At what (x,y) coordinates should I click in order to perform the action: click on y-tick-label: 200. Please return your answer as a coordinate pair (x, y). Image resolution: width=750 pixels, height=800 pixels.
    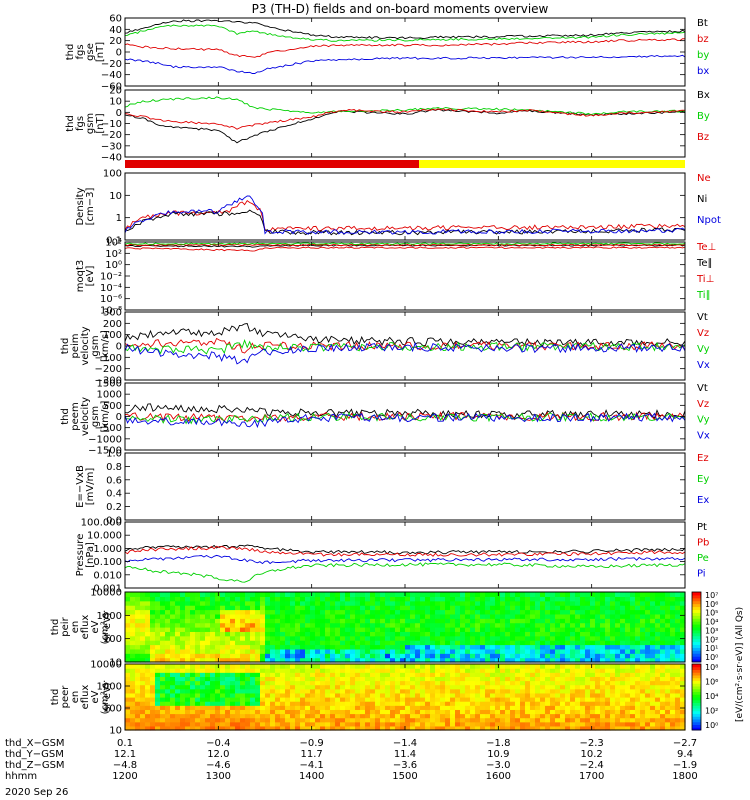
    Looking at the image, I should click on (112, 324).